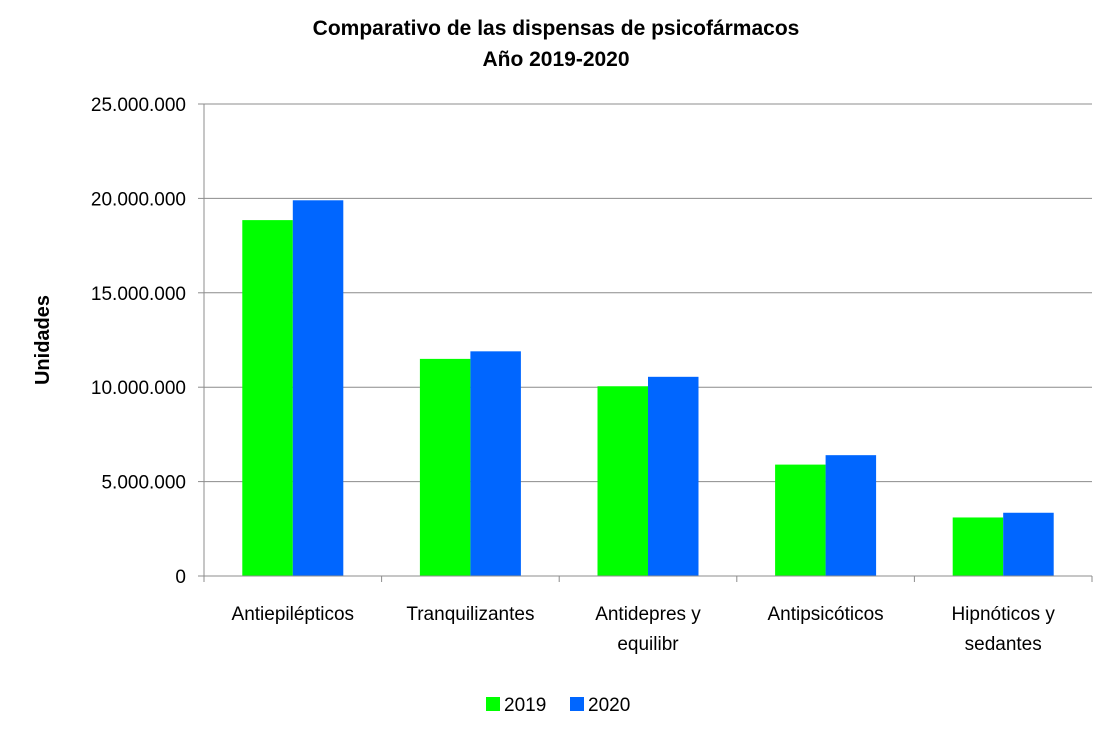 The height and width of the screenshot is (733, 1110). Describe the element at coordinates (138, 105) in the screenshot. I see `y-tick-label: 25.000.000` at that location.